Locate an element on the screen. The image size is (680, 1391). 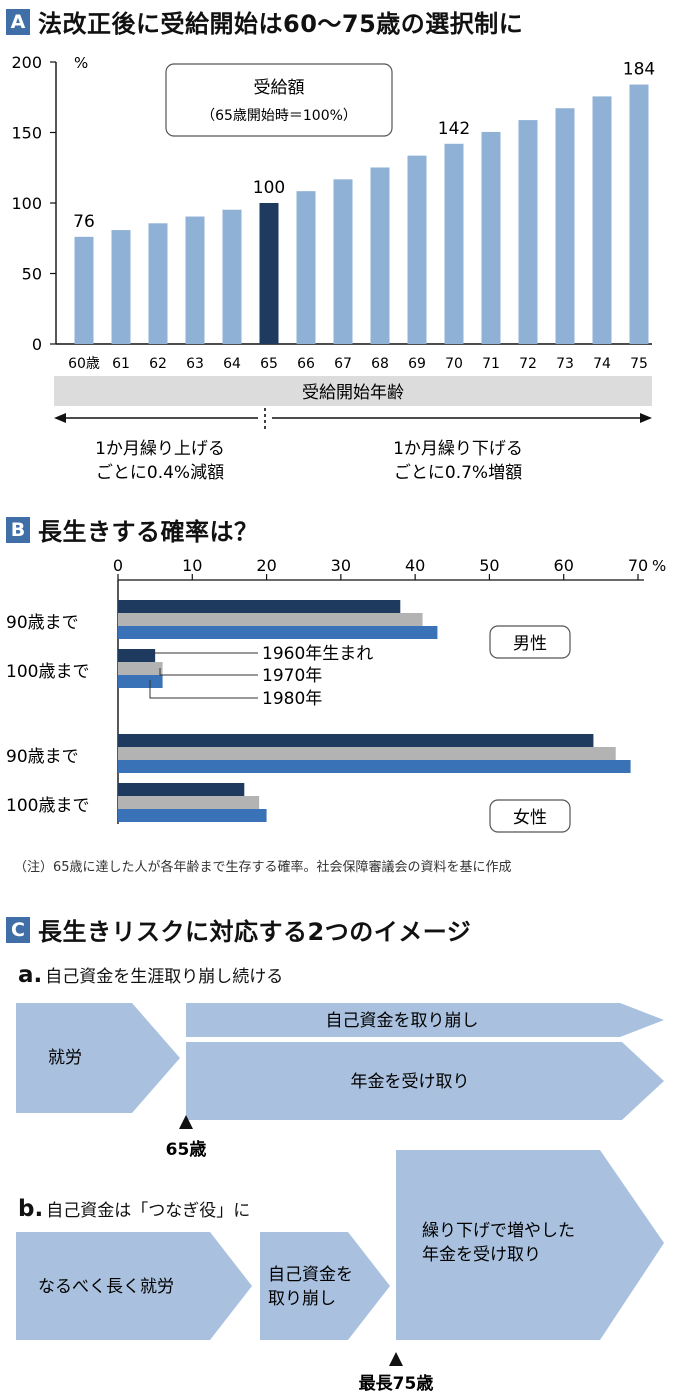
left-note-line2: ごとに0.4%減額 is located at coordinates (160, 473).